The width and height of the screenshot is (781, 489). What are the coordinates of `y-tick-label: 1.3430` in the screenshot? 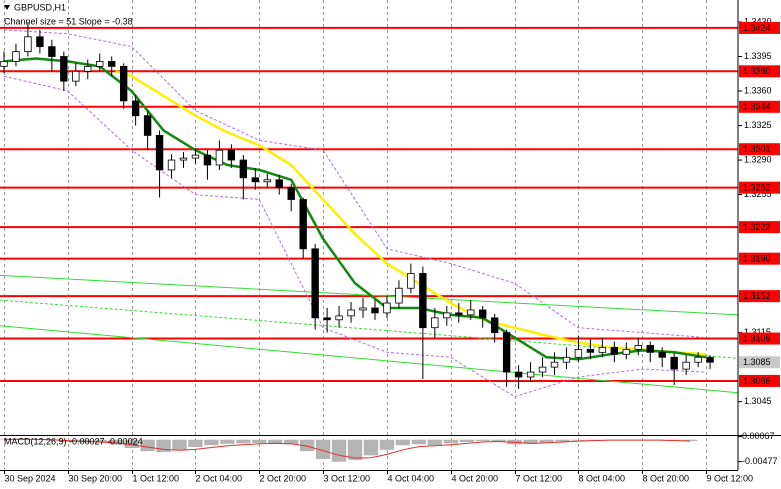 It's located at (758, 21).